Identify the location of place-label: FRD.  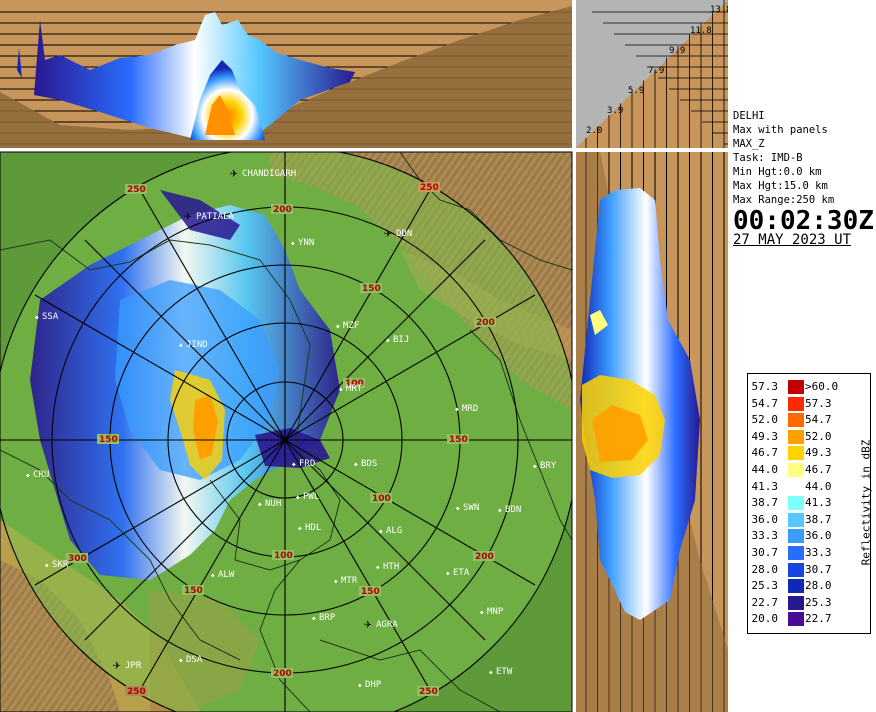
(307, 464).